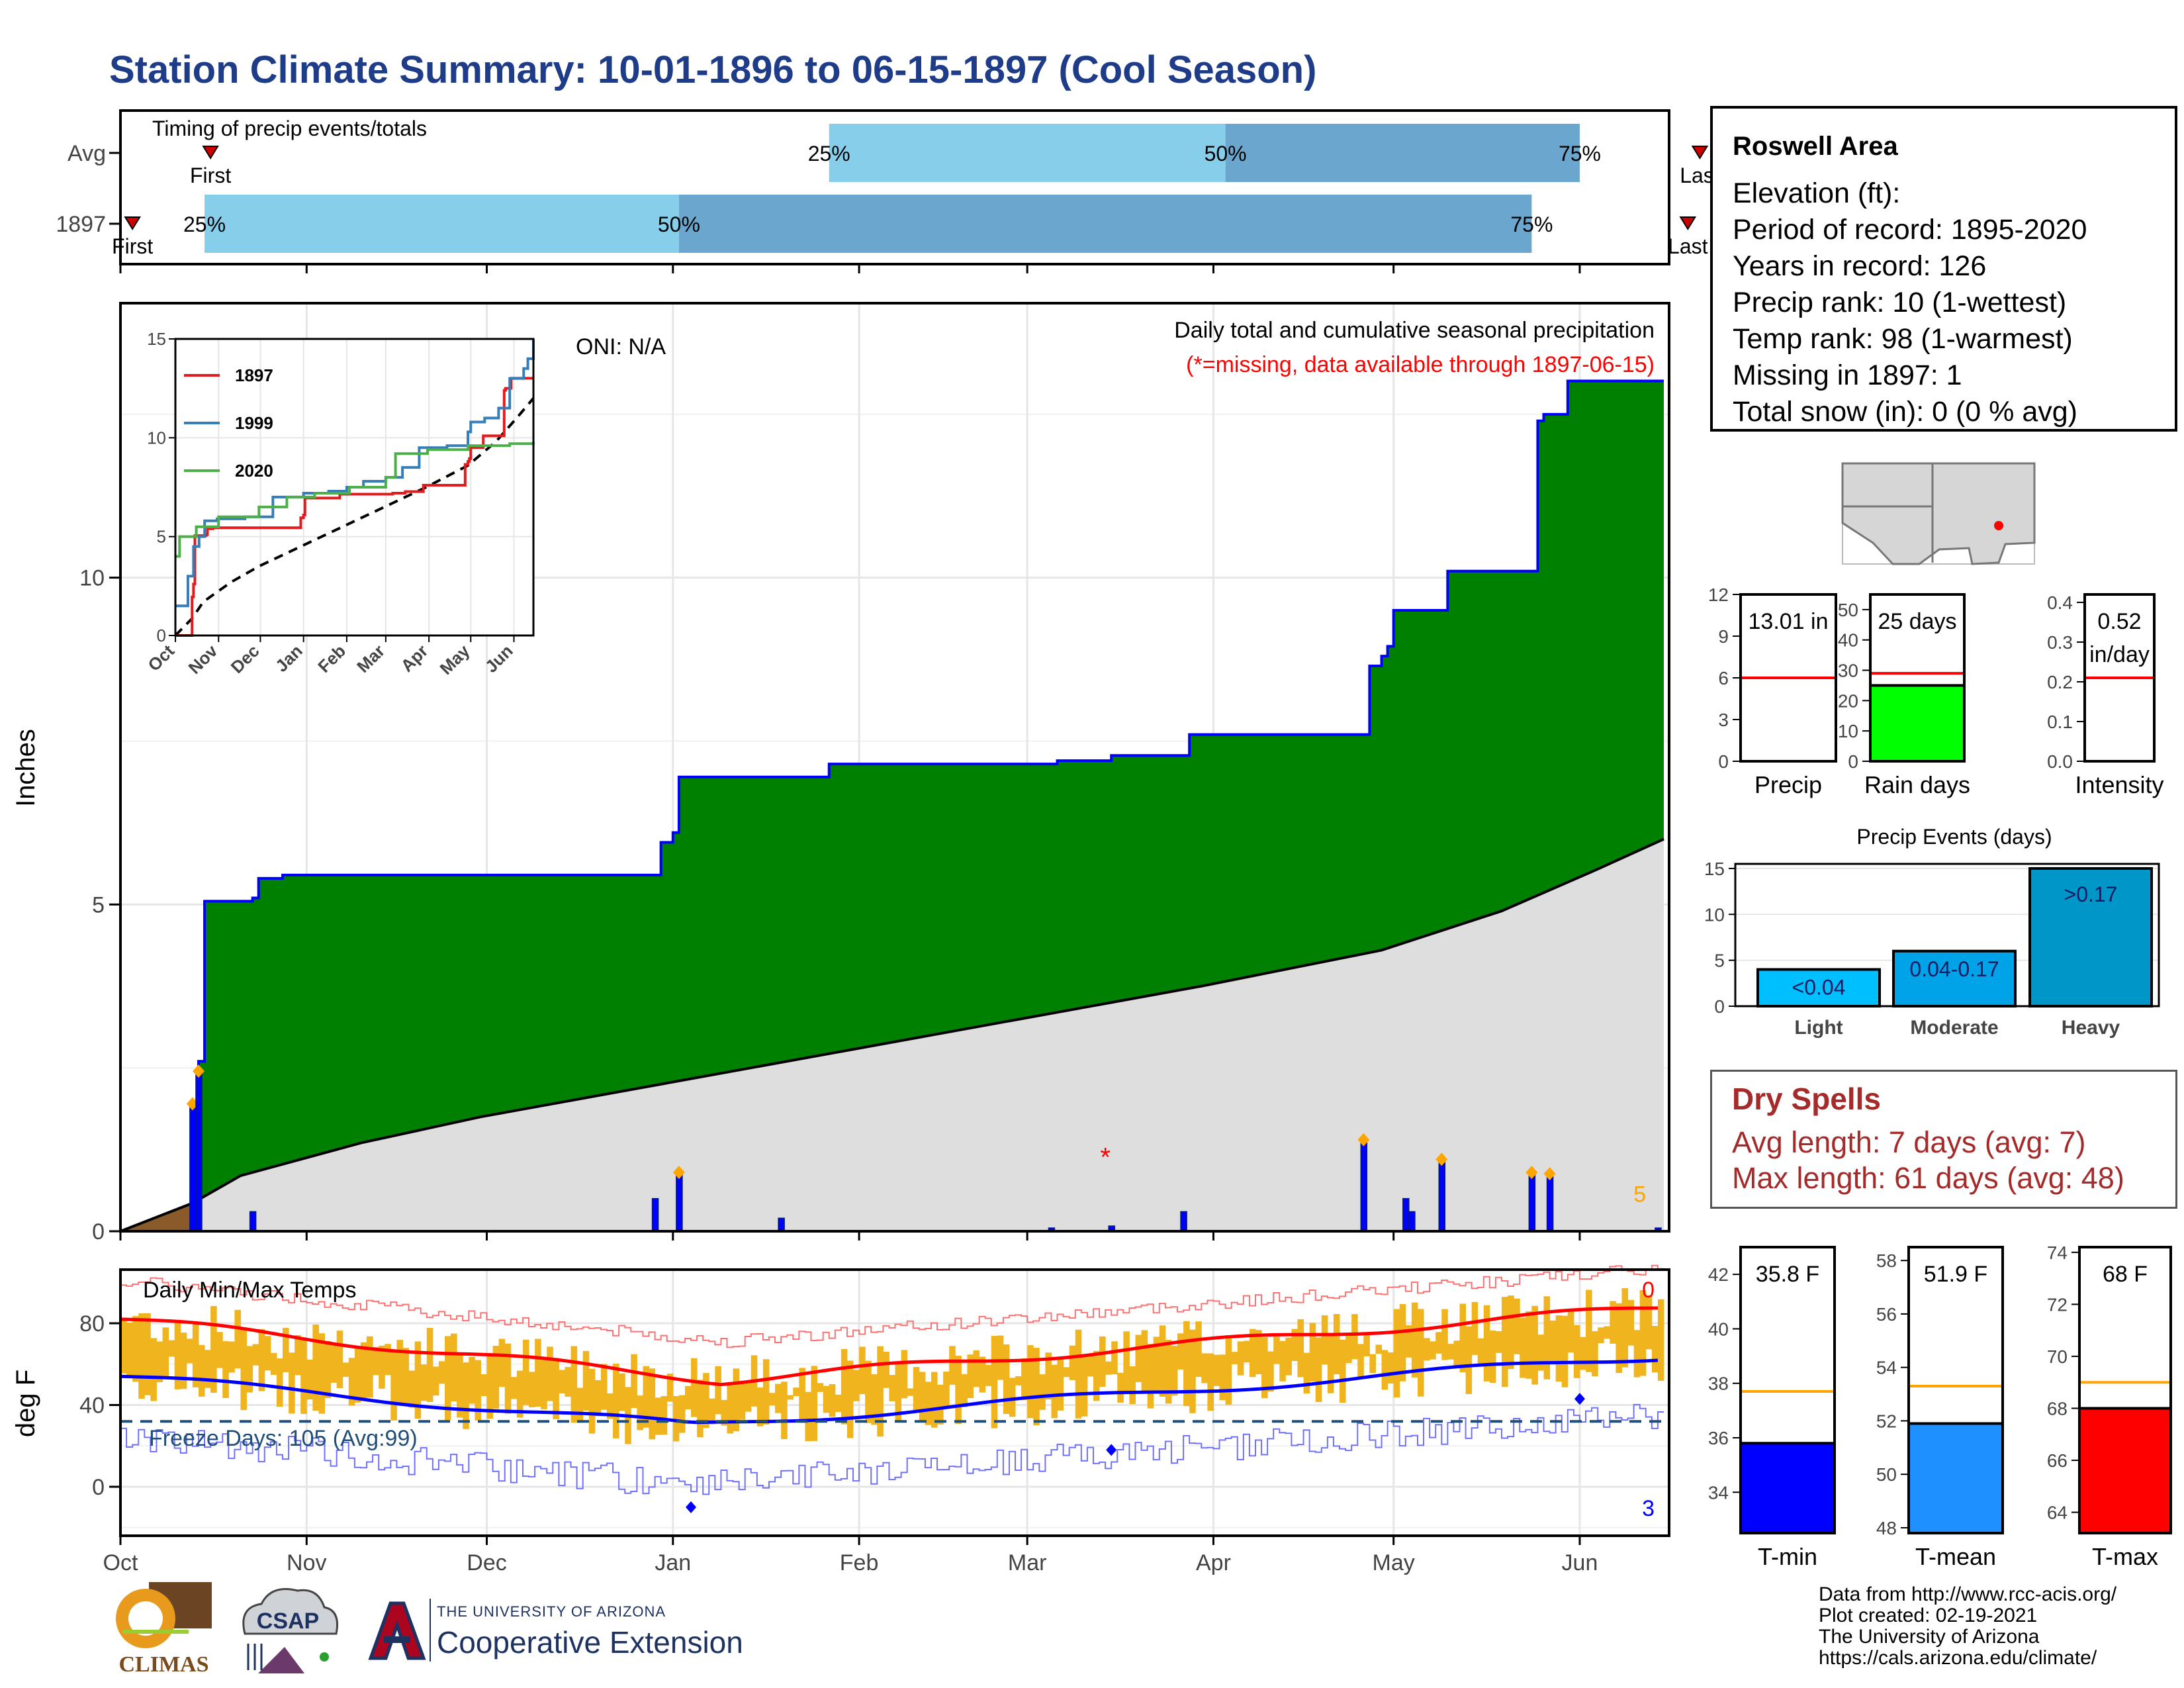 Image resolution: width=2184 pixels, height=1688 pixels. What do you see at coordinates (2091, 1028) in the screenshot?
I see `precip-event-category: Heavy` at bounding box center [2091, 1028].